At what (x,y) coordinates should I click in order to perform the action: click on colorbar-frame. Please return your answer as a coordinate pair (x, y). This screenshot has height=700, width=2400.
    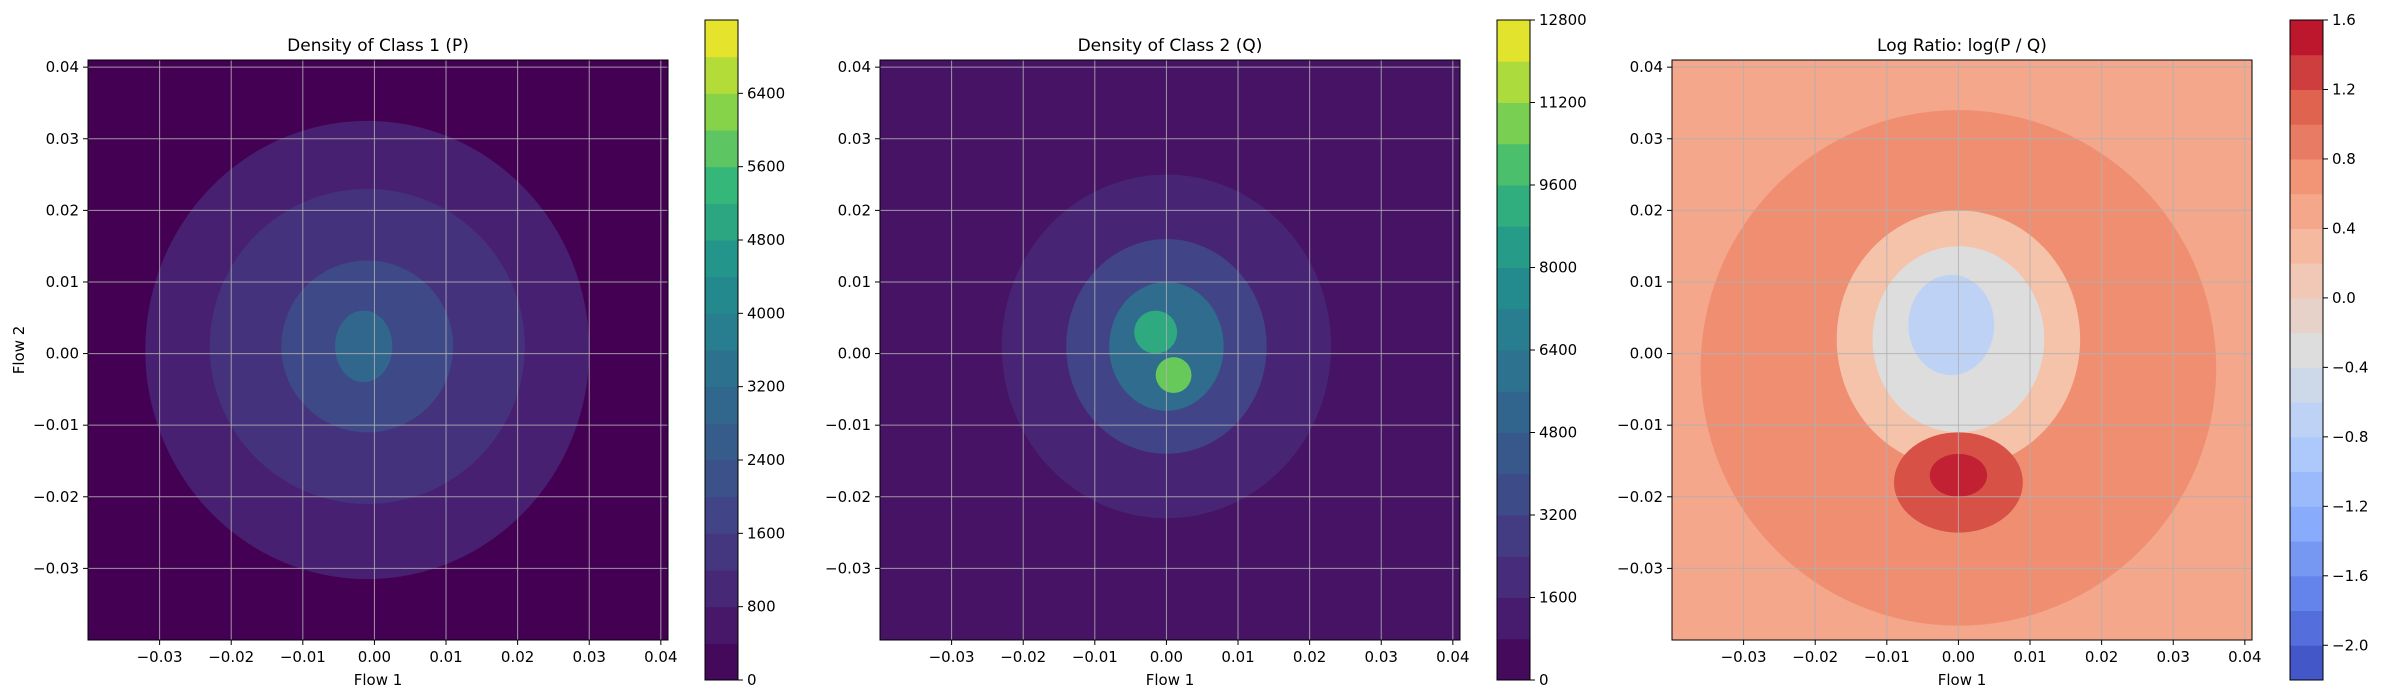
    Looking at the image, I should click on (721, 350).